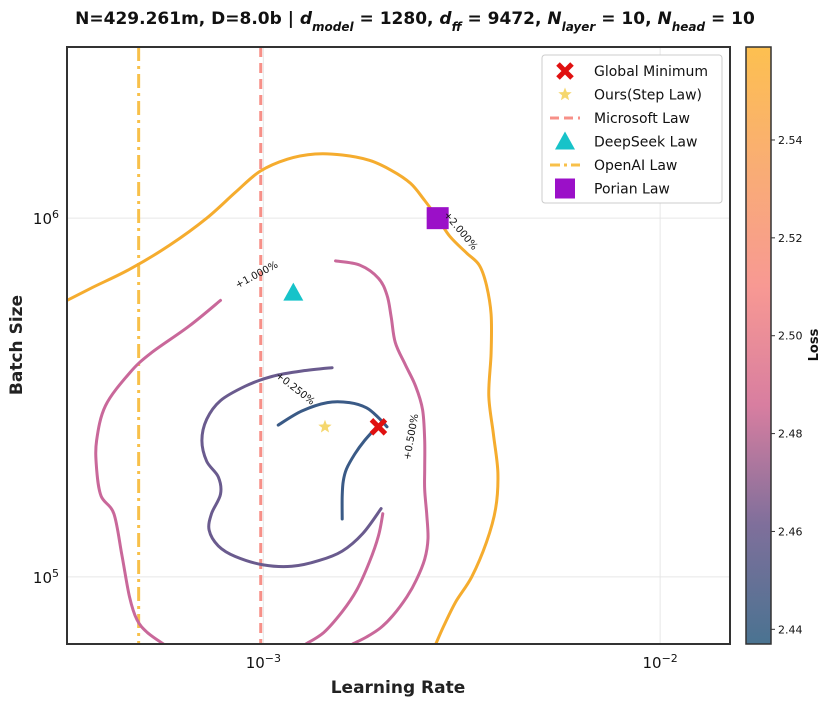 Image resolution: width=830 pixels, height=705 pixels. I want to click on contour-labels: +0.250%+0.500%+1.000%+2.000%, so click(357, 335).